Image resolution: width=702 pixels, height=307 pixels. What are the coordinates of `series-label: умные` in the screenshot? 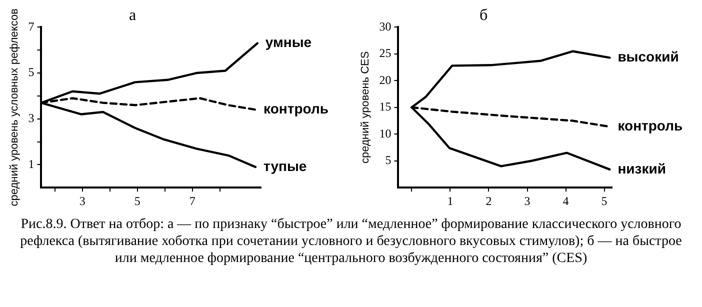 It's located at (288, 42).